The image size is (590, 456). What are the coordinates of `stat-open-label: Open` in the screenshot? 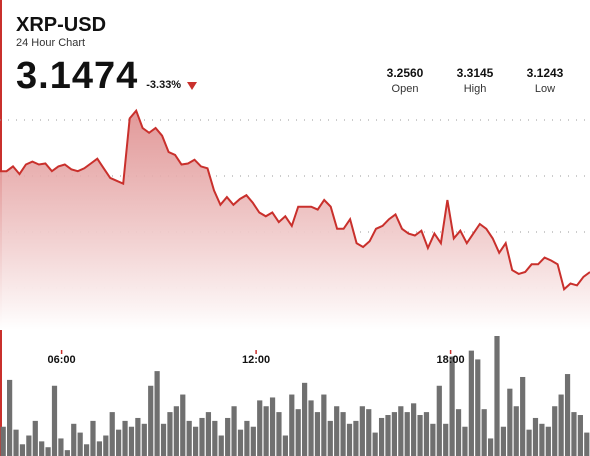 It's located at (405, 89).